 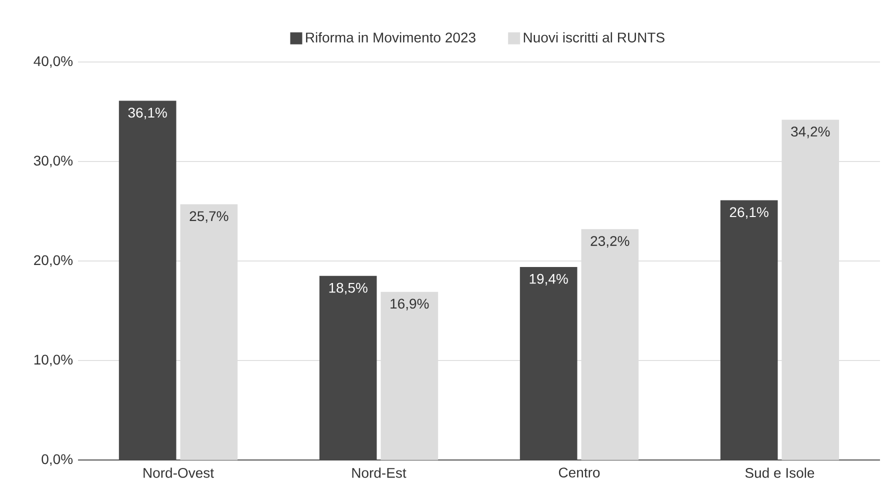 What do you see at coordinates (409, 304) in the screenshot?
I see `data-label: 16,9%` at bounding box center [409, 304].